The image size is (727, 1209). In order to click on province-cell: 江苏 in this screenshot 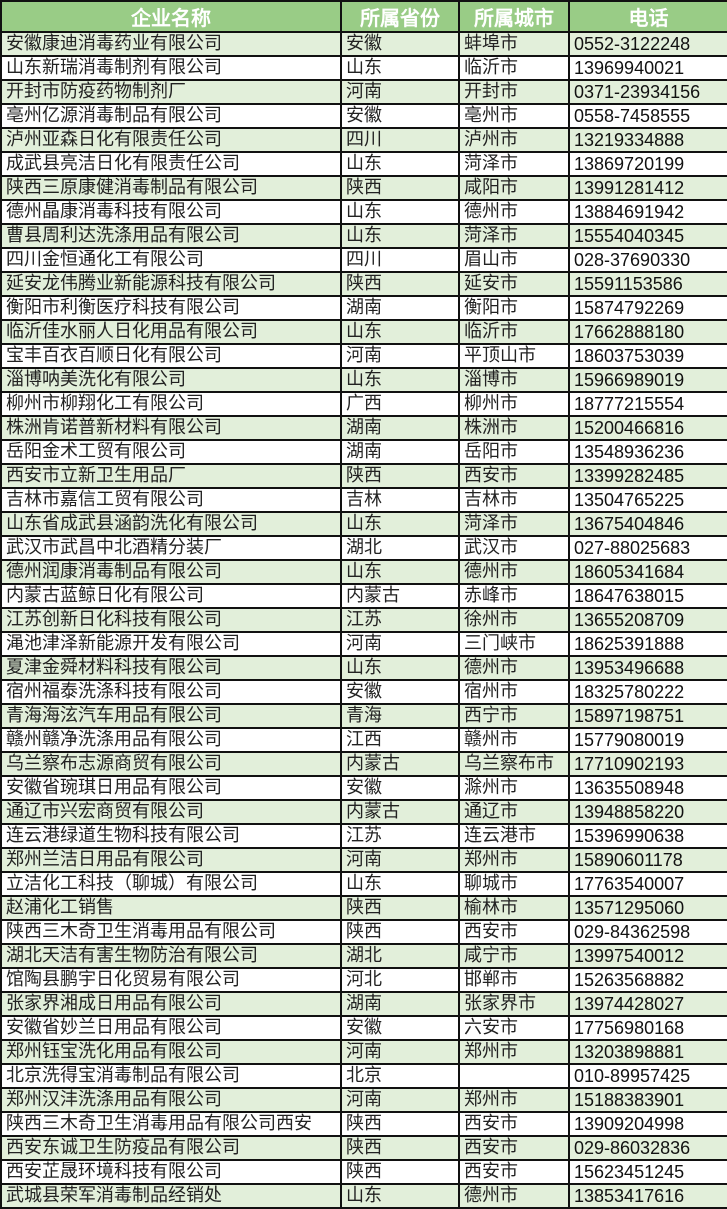, I will do `click(400, 836)`.